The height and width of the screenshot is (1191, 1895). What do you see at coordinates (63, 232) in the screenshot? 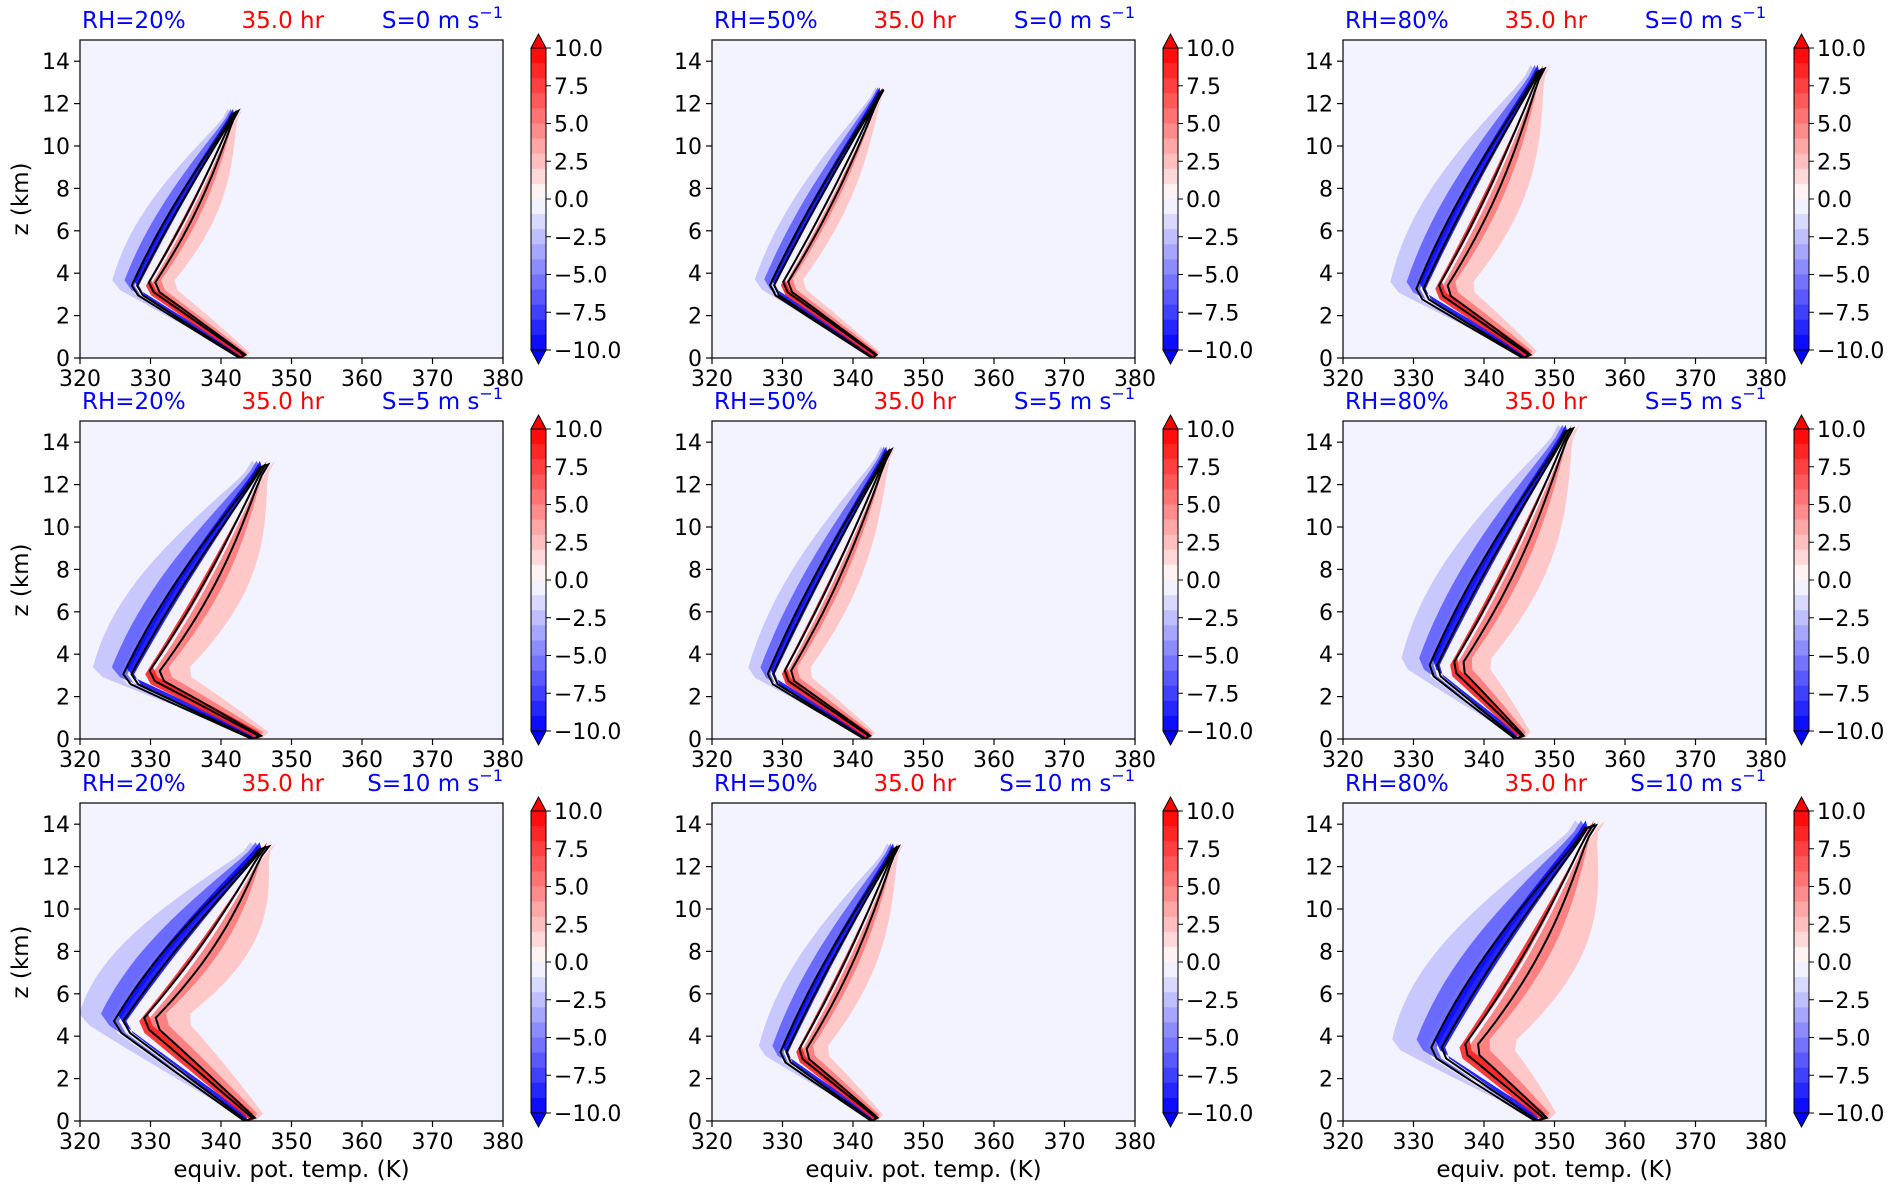
I see `y-tick-label: 6` at bounding box center [63, 232].